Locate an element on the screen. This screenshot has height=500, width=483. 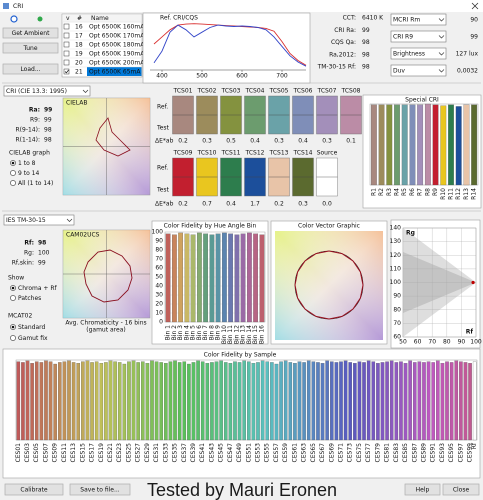
x-tick-label: Bin 11 is located at coordinates (230, 334).